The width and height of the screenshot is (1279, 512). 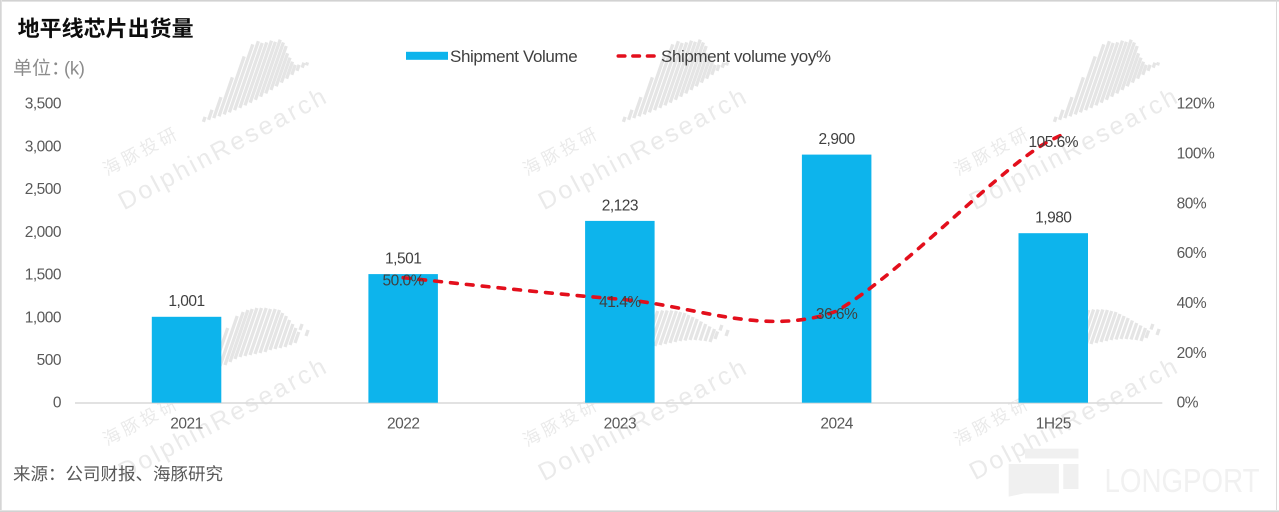 I want to click on svg-text: 20%, so click(x=1192, y=353).